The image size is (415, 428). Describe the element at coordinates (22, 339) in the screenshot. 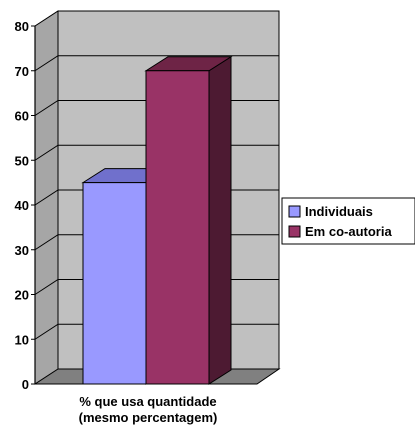

I see `y-tick-label: 10` at that location.